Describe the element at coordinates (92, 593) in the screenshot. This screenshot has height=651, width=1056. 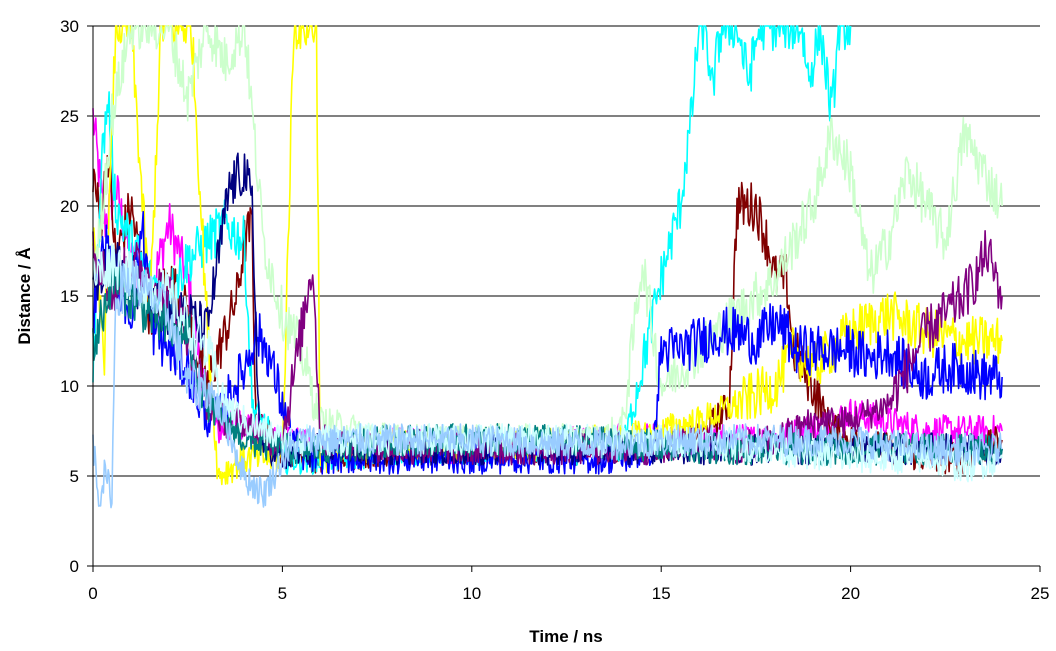
I see `x-tick-label-0: 0` at that location.